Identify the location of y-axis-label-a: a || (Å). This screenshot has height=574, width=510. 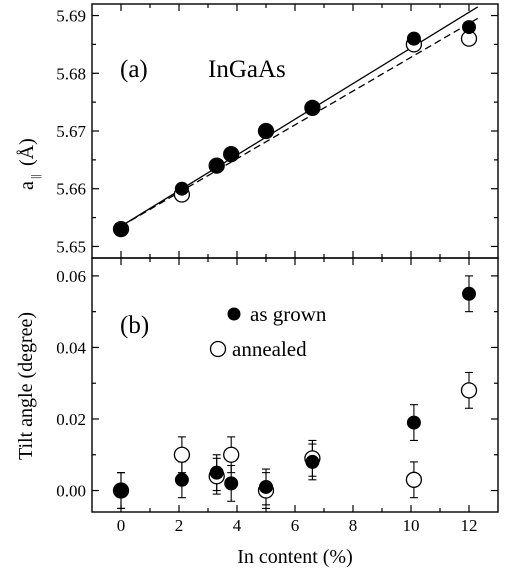
(29, 164).